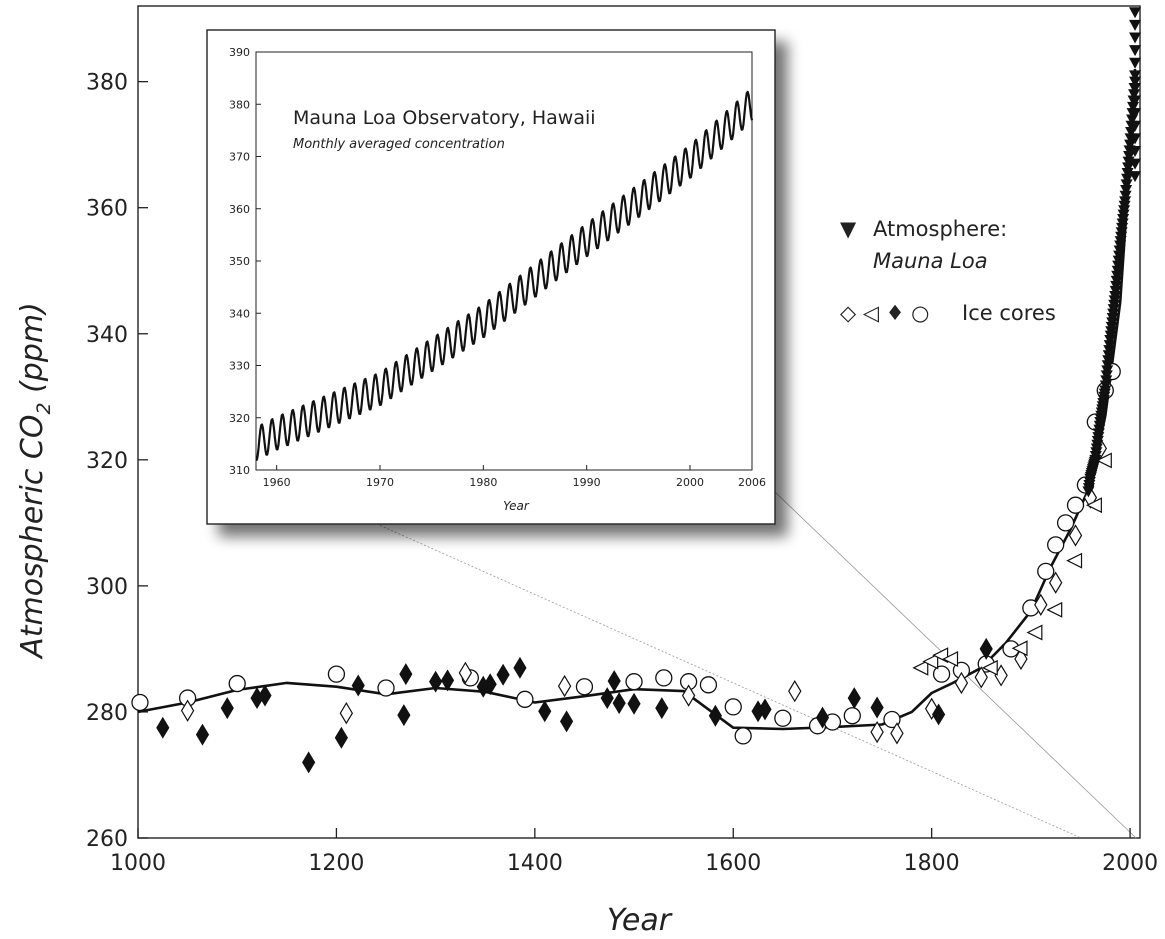 This screenshot has height=939, width=1165. I want to click on inset-y-tick-label: 390, so click(239, 52).